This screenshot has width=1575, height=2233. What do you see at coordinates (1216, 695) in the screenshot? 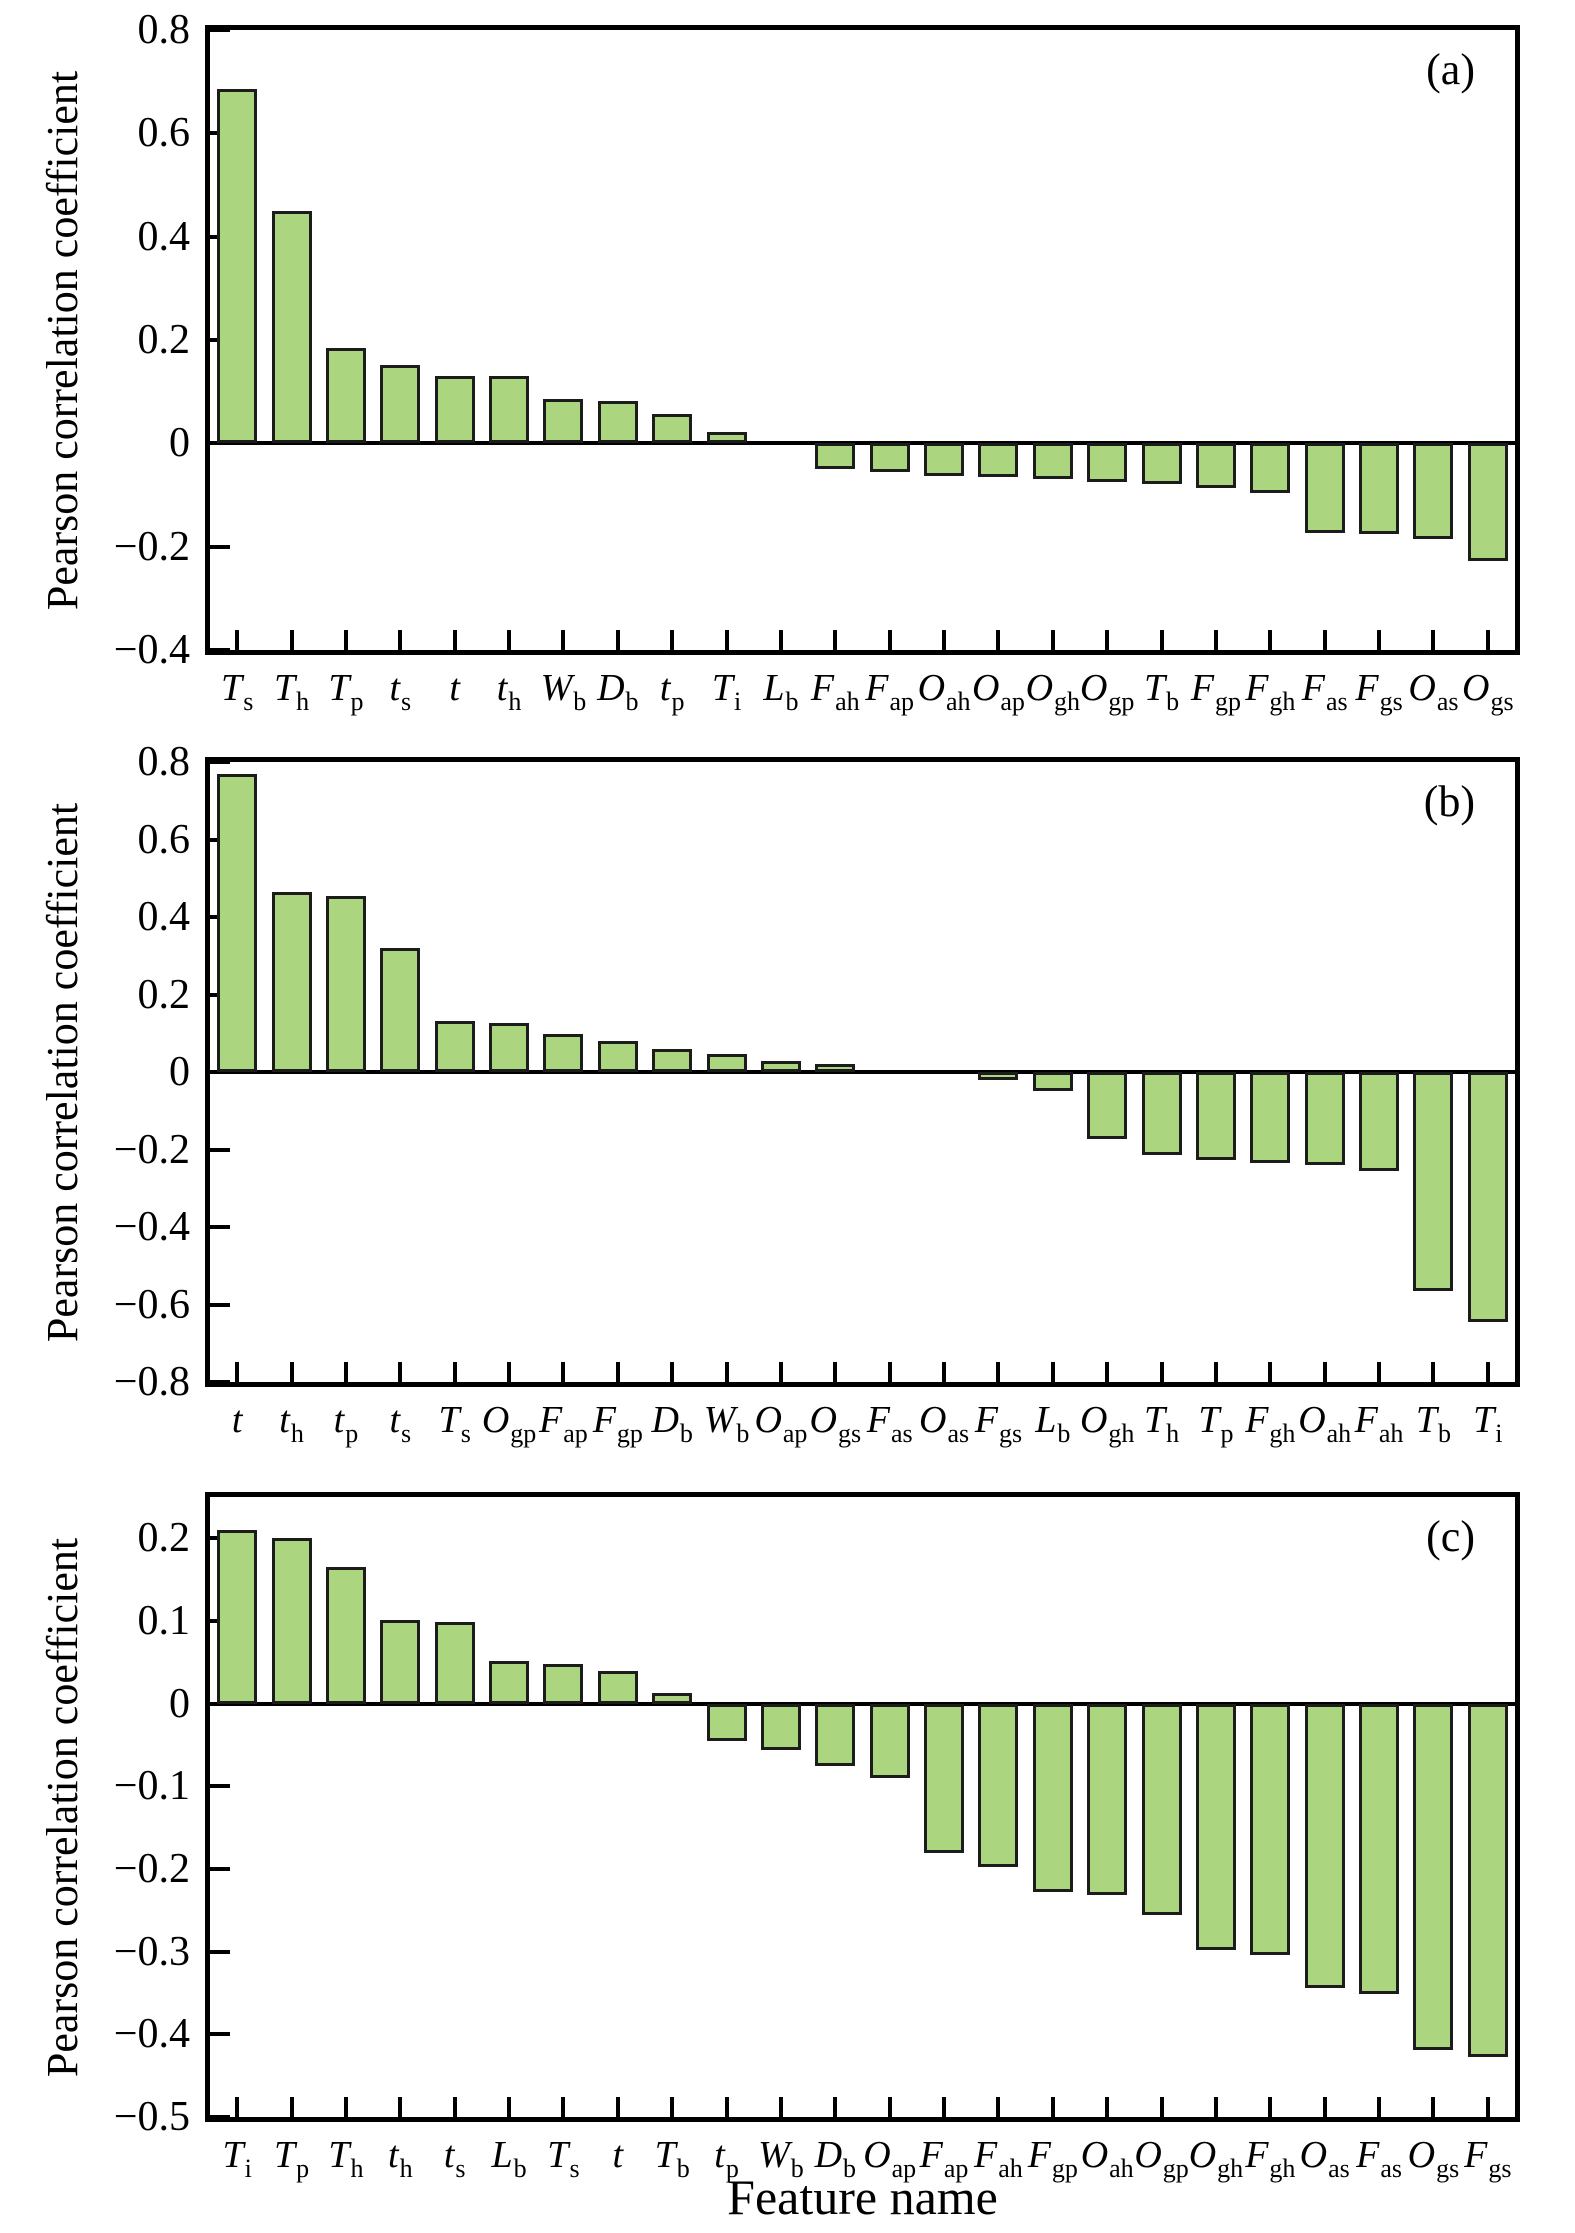
I see `x-tick-label: Fgp` at bounding box center [1216, 695].